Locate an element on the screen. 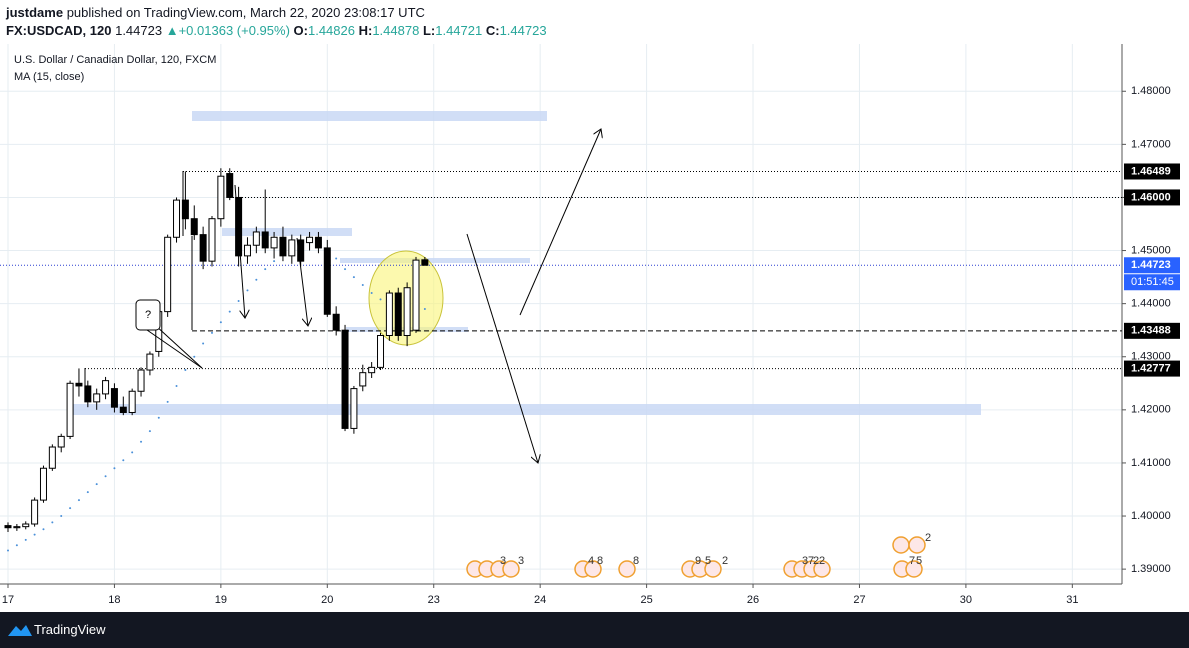  price-box-label: 1.43488 is located at coordinates (1151, 331).